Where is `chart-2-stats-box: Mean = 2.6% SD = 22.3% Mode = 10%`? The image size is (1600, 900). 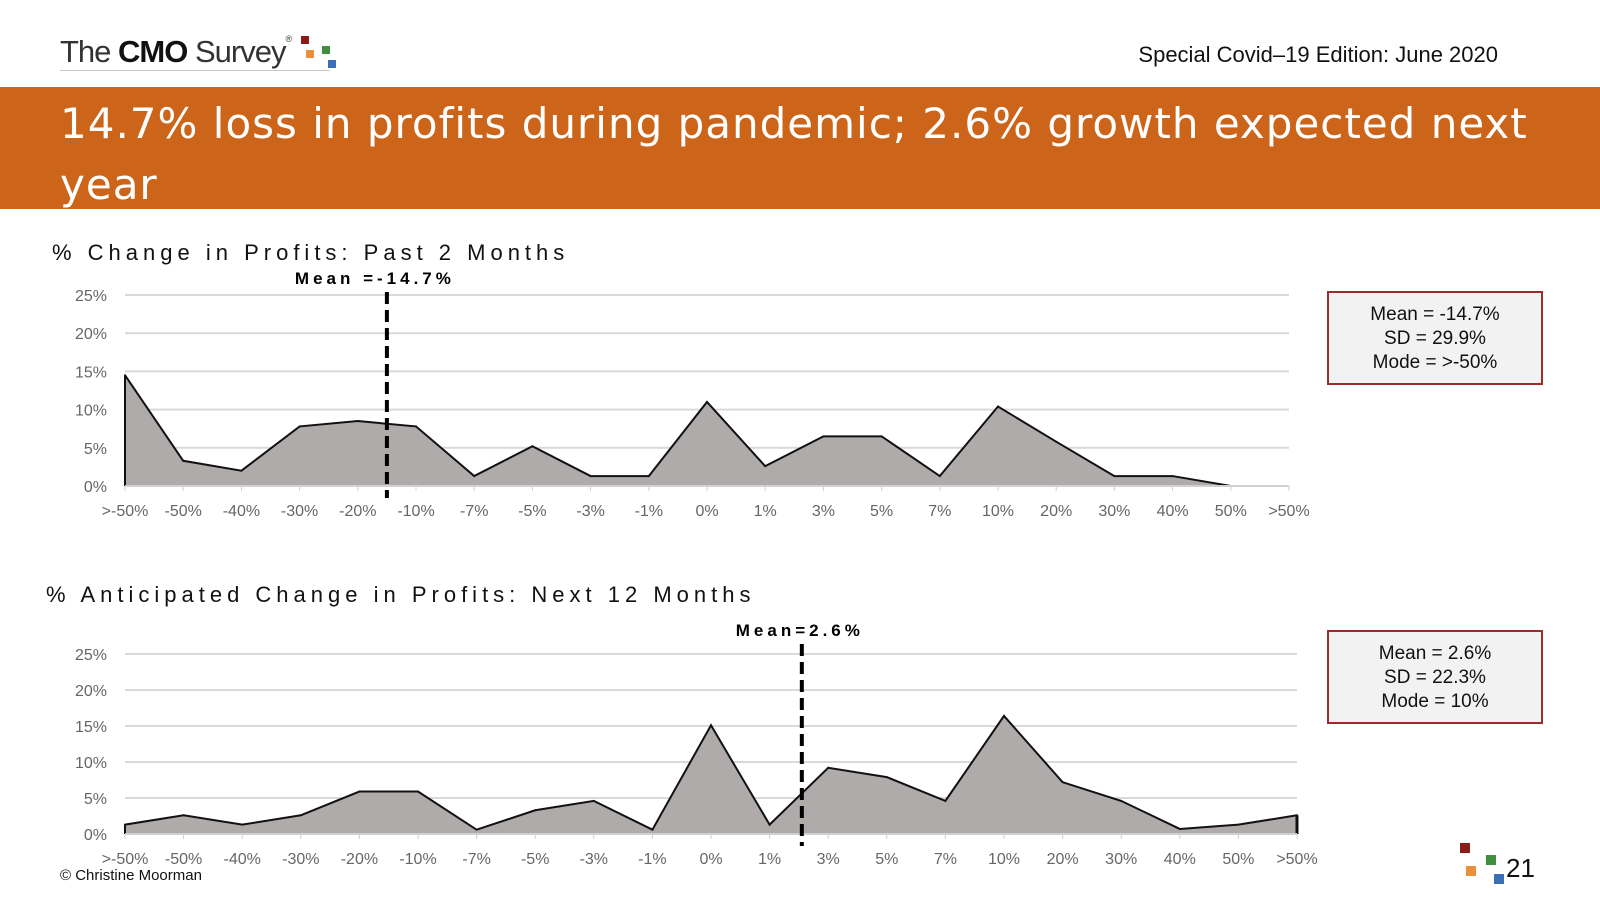
chart-2-stats-box: Mean = 2.6% SD = 22.3% Mode = 10% is located at coordinates (1435, 677).